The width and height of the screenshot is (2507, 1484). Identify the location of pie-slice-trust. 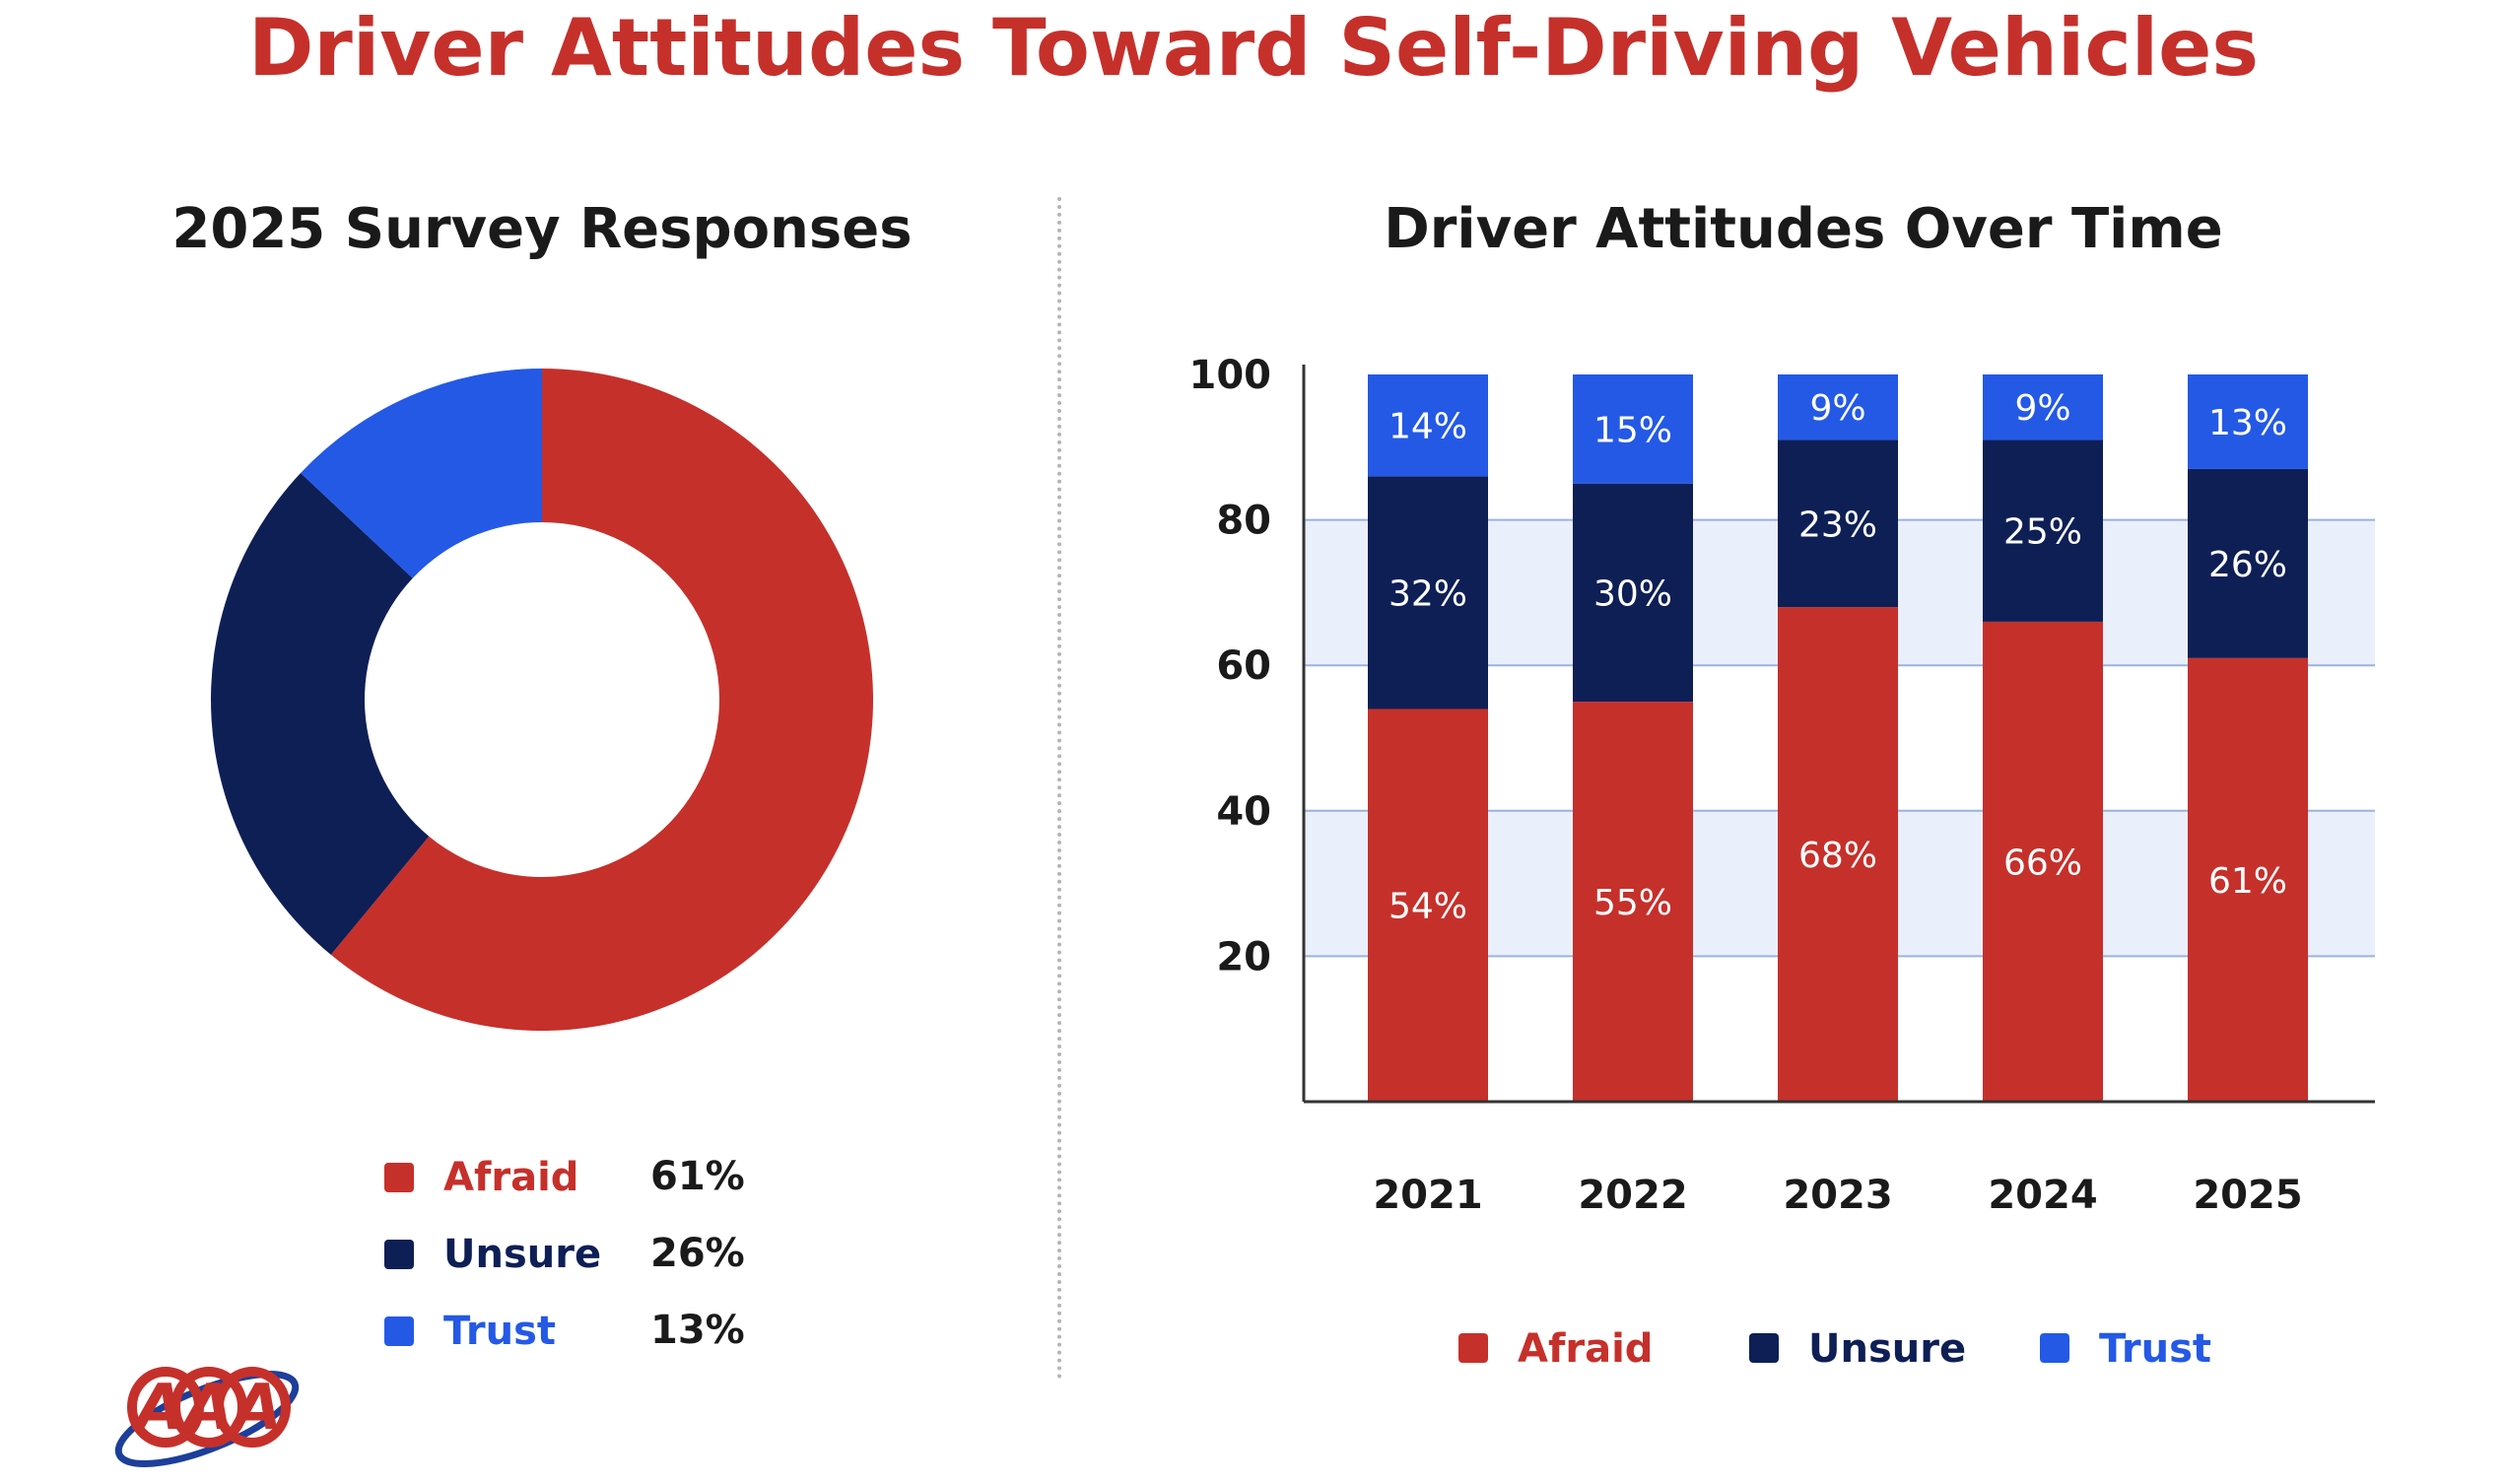
(421, 473).